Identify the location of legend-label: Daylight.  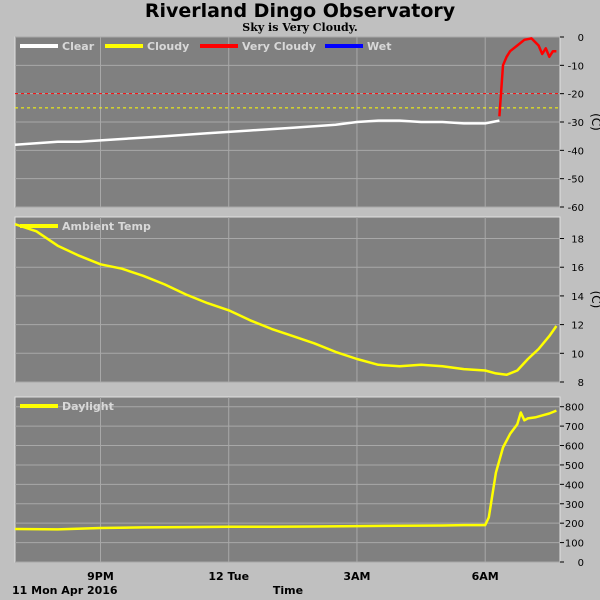
(88, 406).